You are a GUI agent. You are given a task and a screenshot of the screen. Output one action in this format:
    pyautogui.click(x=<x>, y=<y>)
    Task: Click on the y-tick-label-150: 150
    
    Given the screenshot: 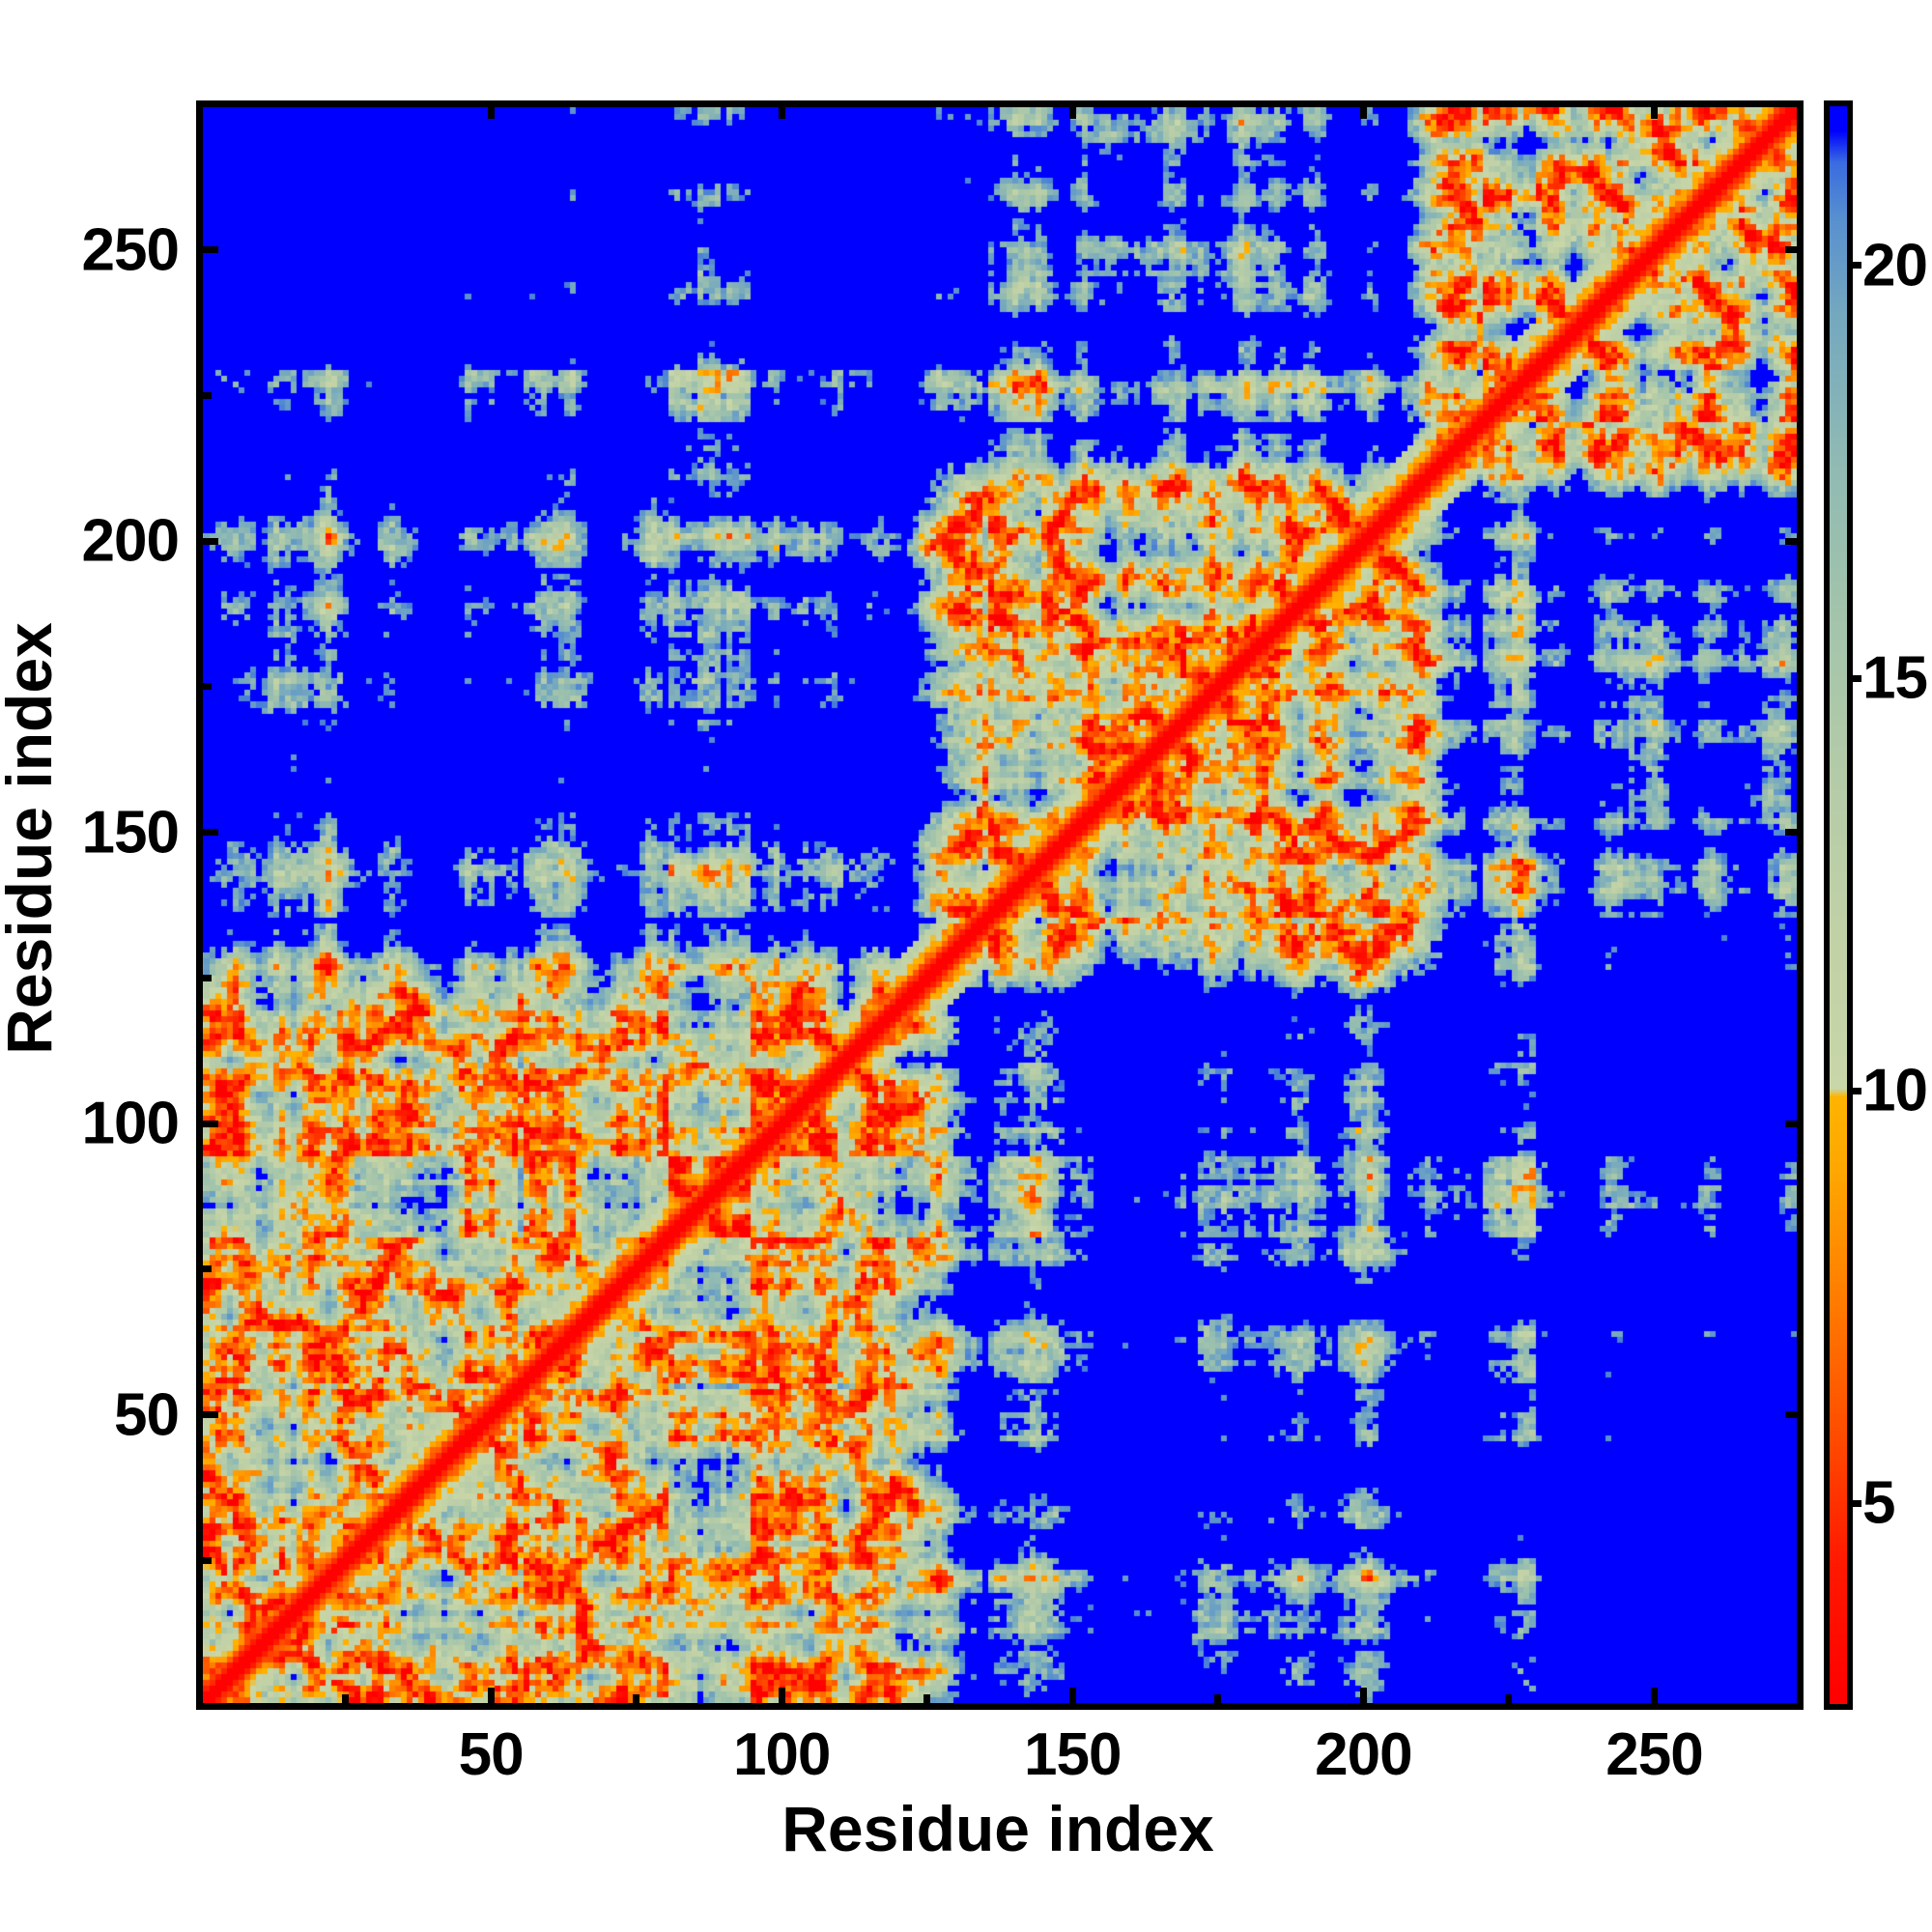 What is the action you would take?
    pyautogui.click(x=130, y=833)
    